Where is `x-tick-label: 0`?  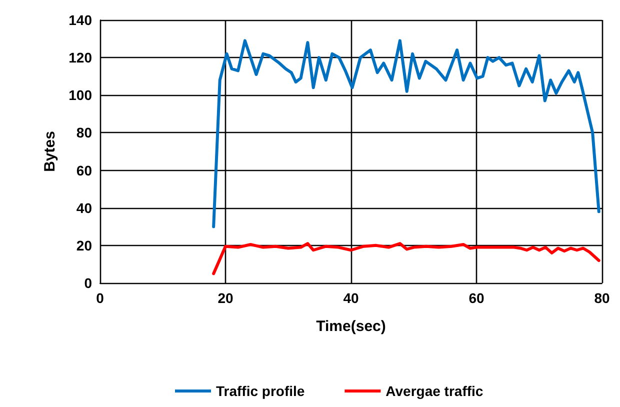 x-tick-label: 0 is located at coordinates (100, 298).